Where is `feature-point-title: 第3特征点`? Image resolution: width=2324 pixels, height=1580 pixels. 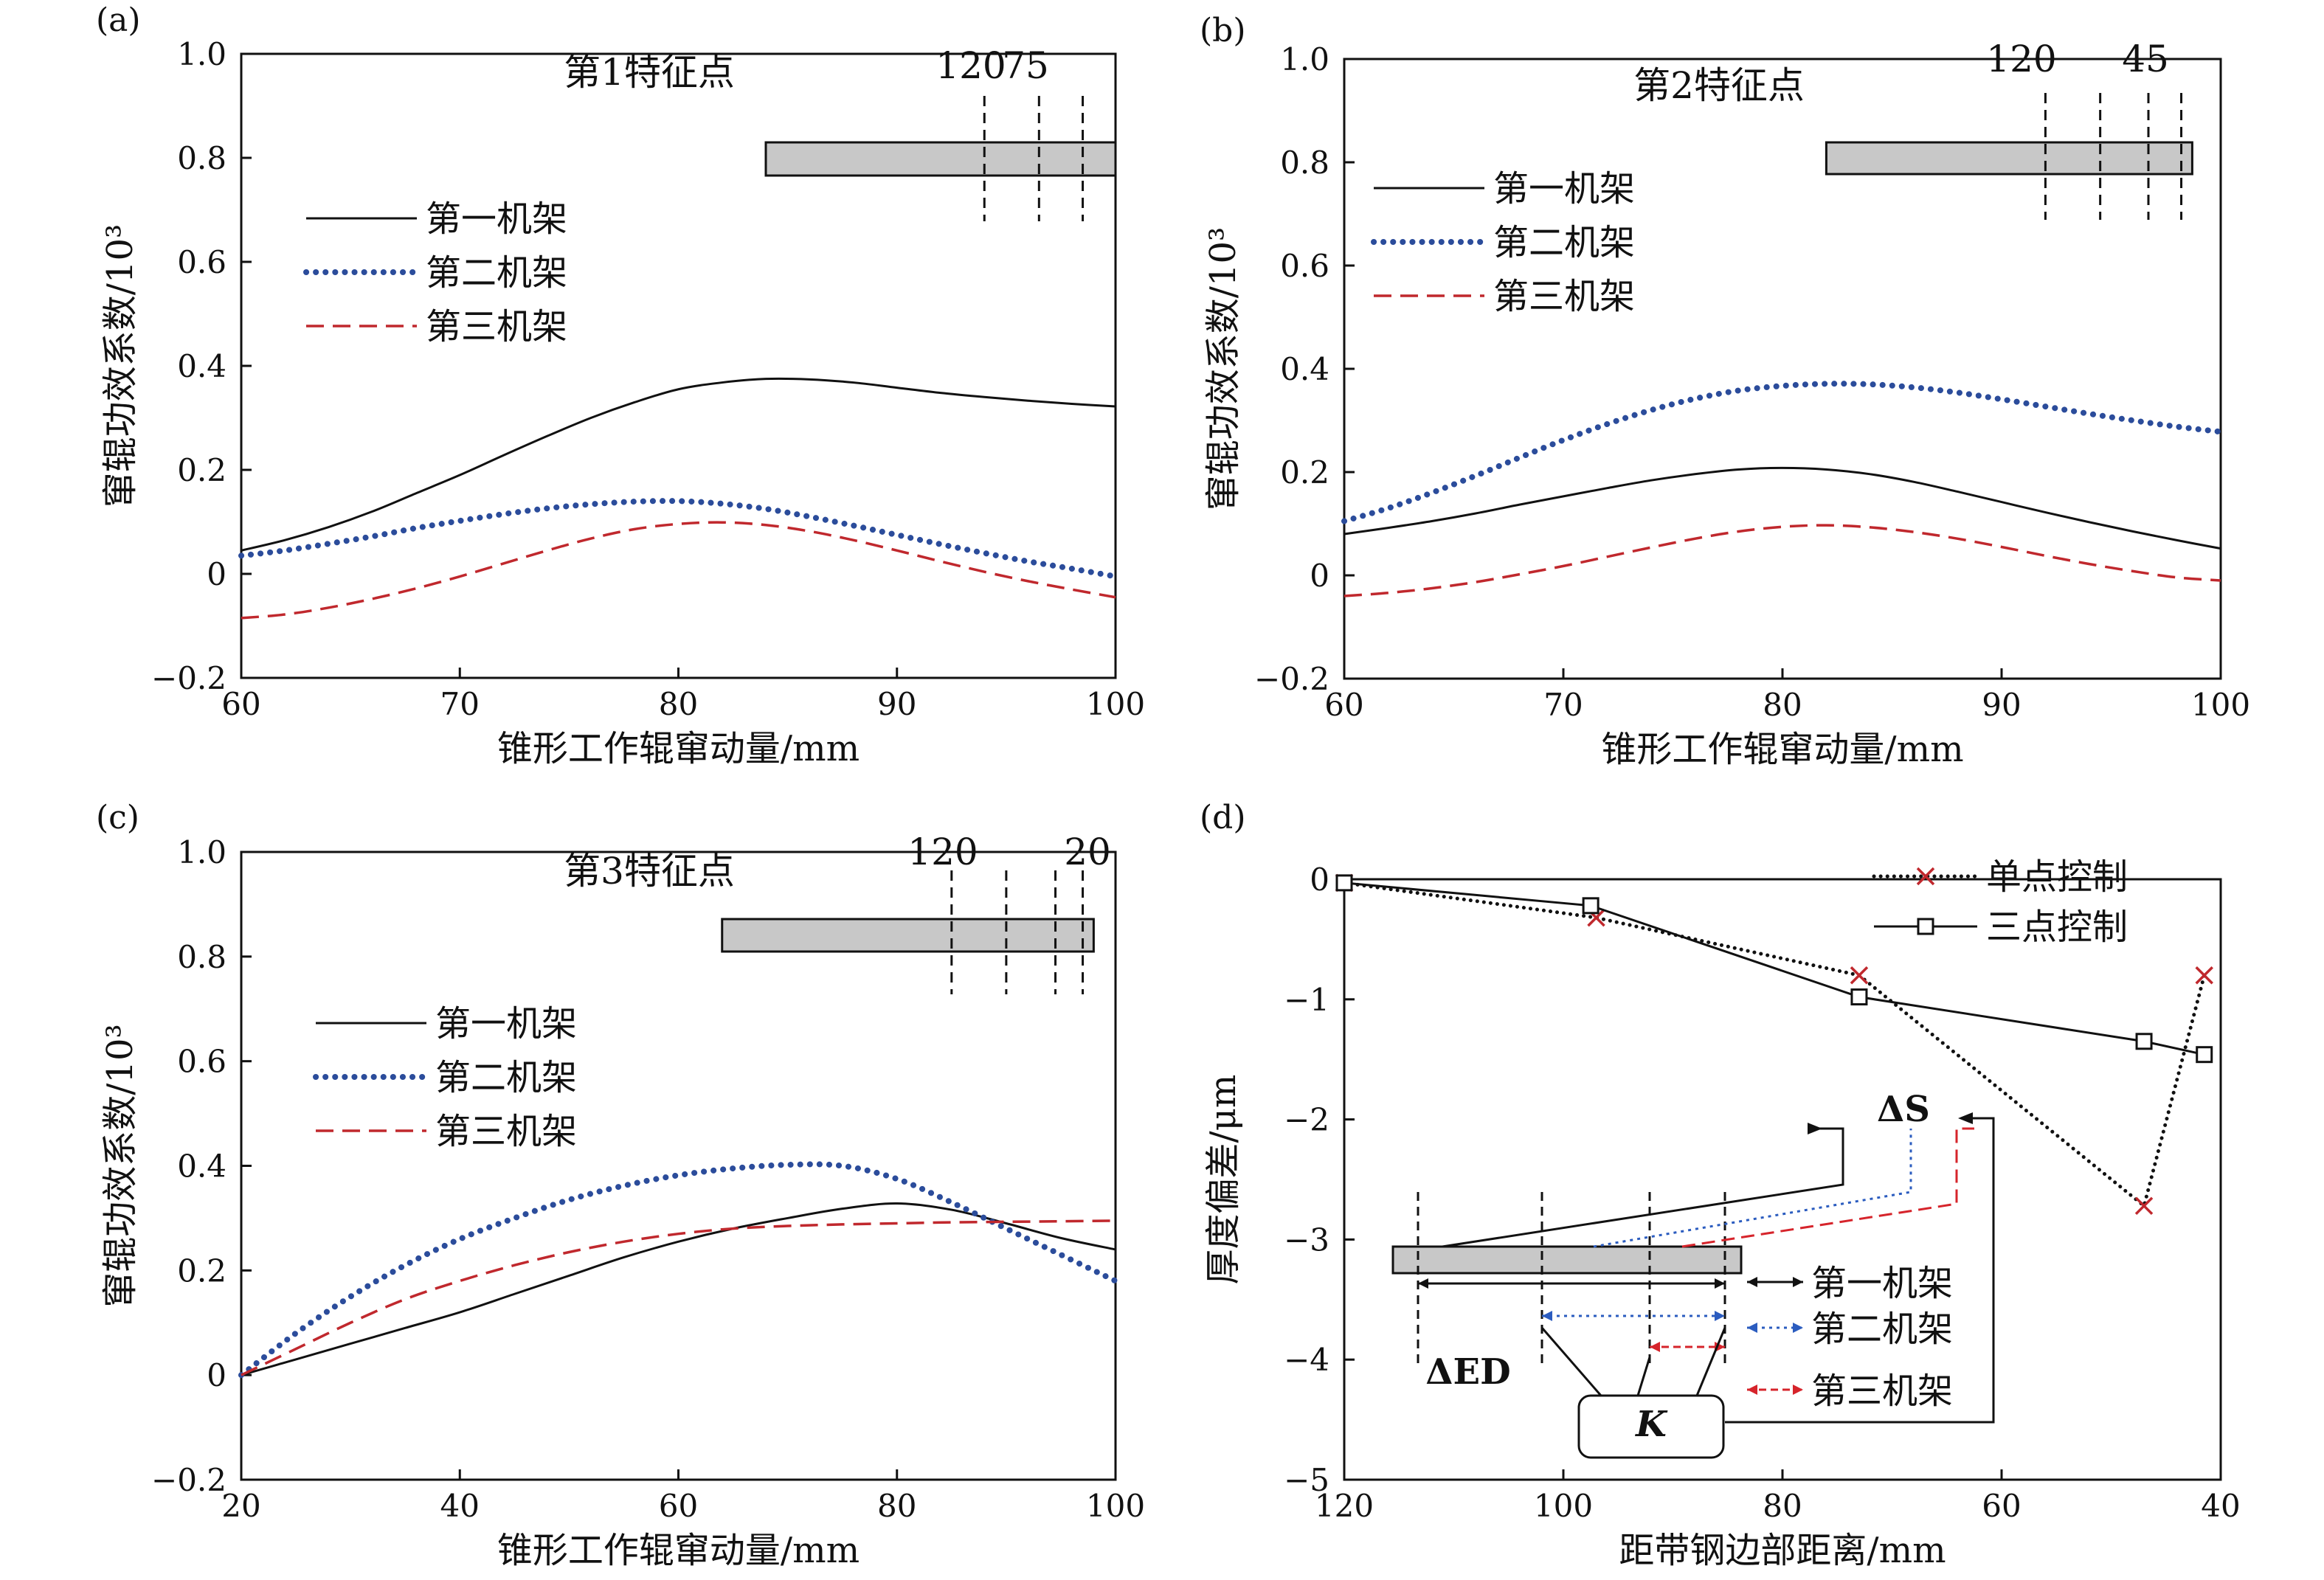
feature-point-title: 第3特征点 is located at coordinates (649, 871).